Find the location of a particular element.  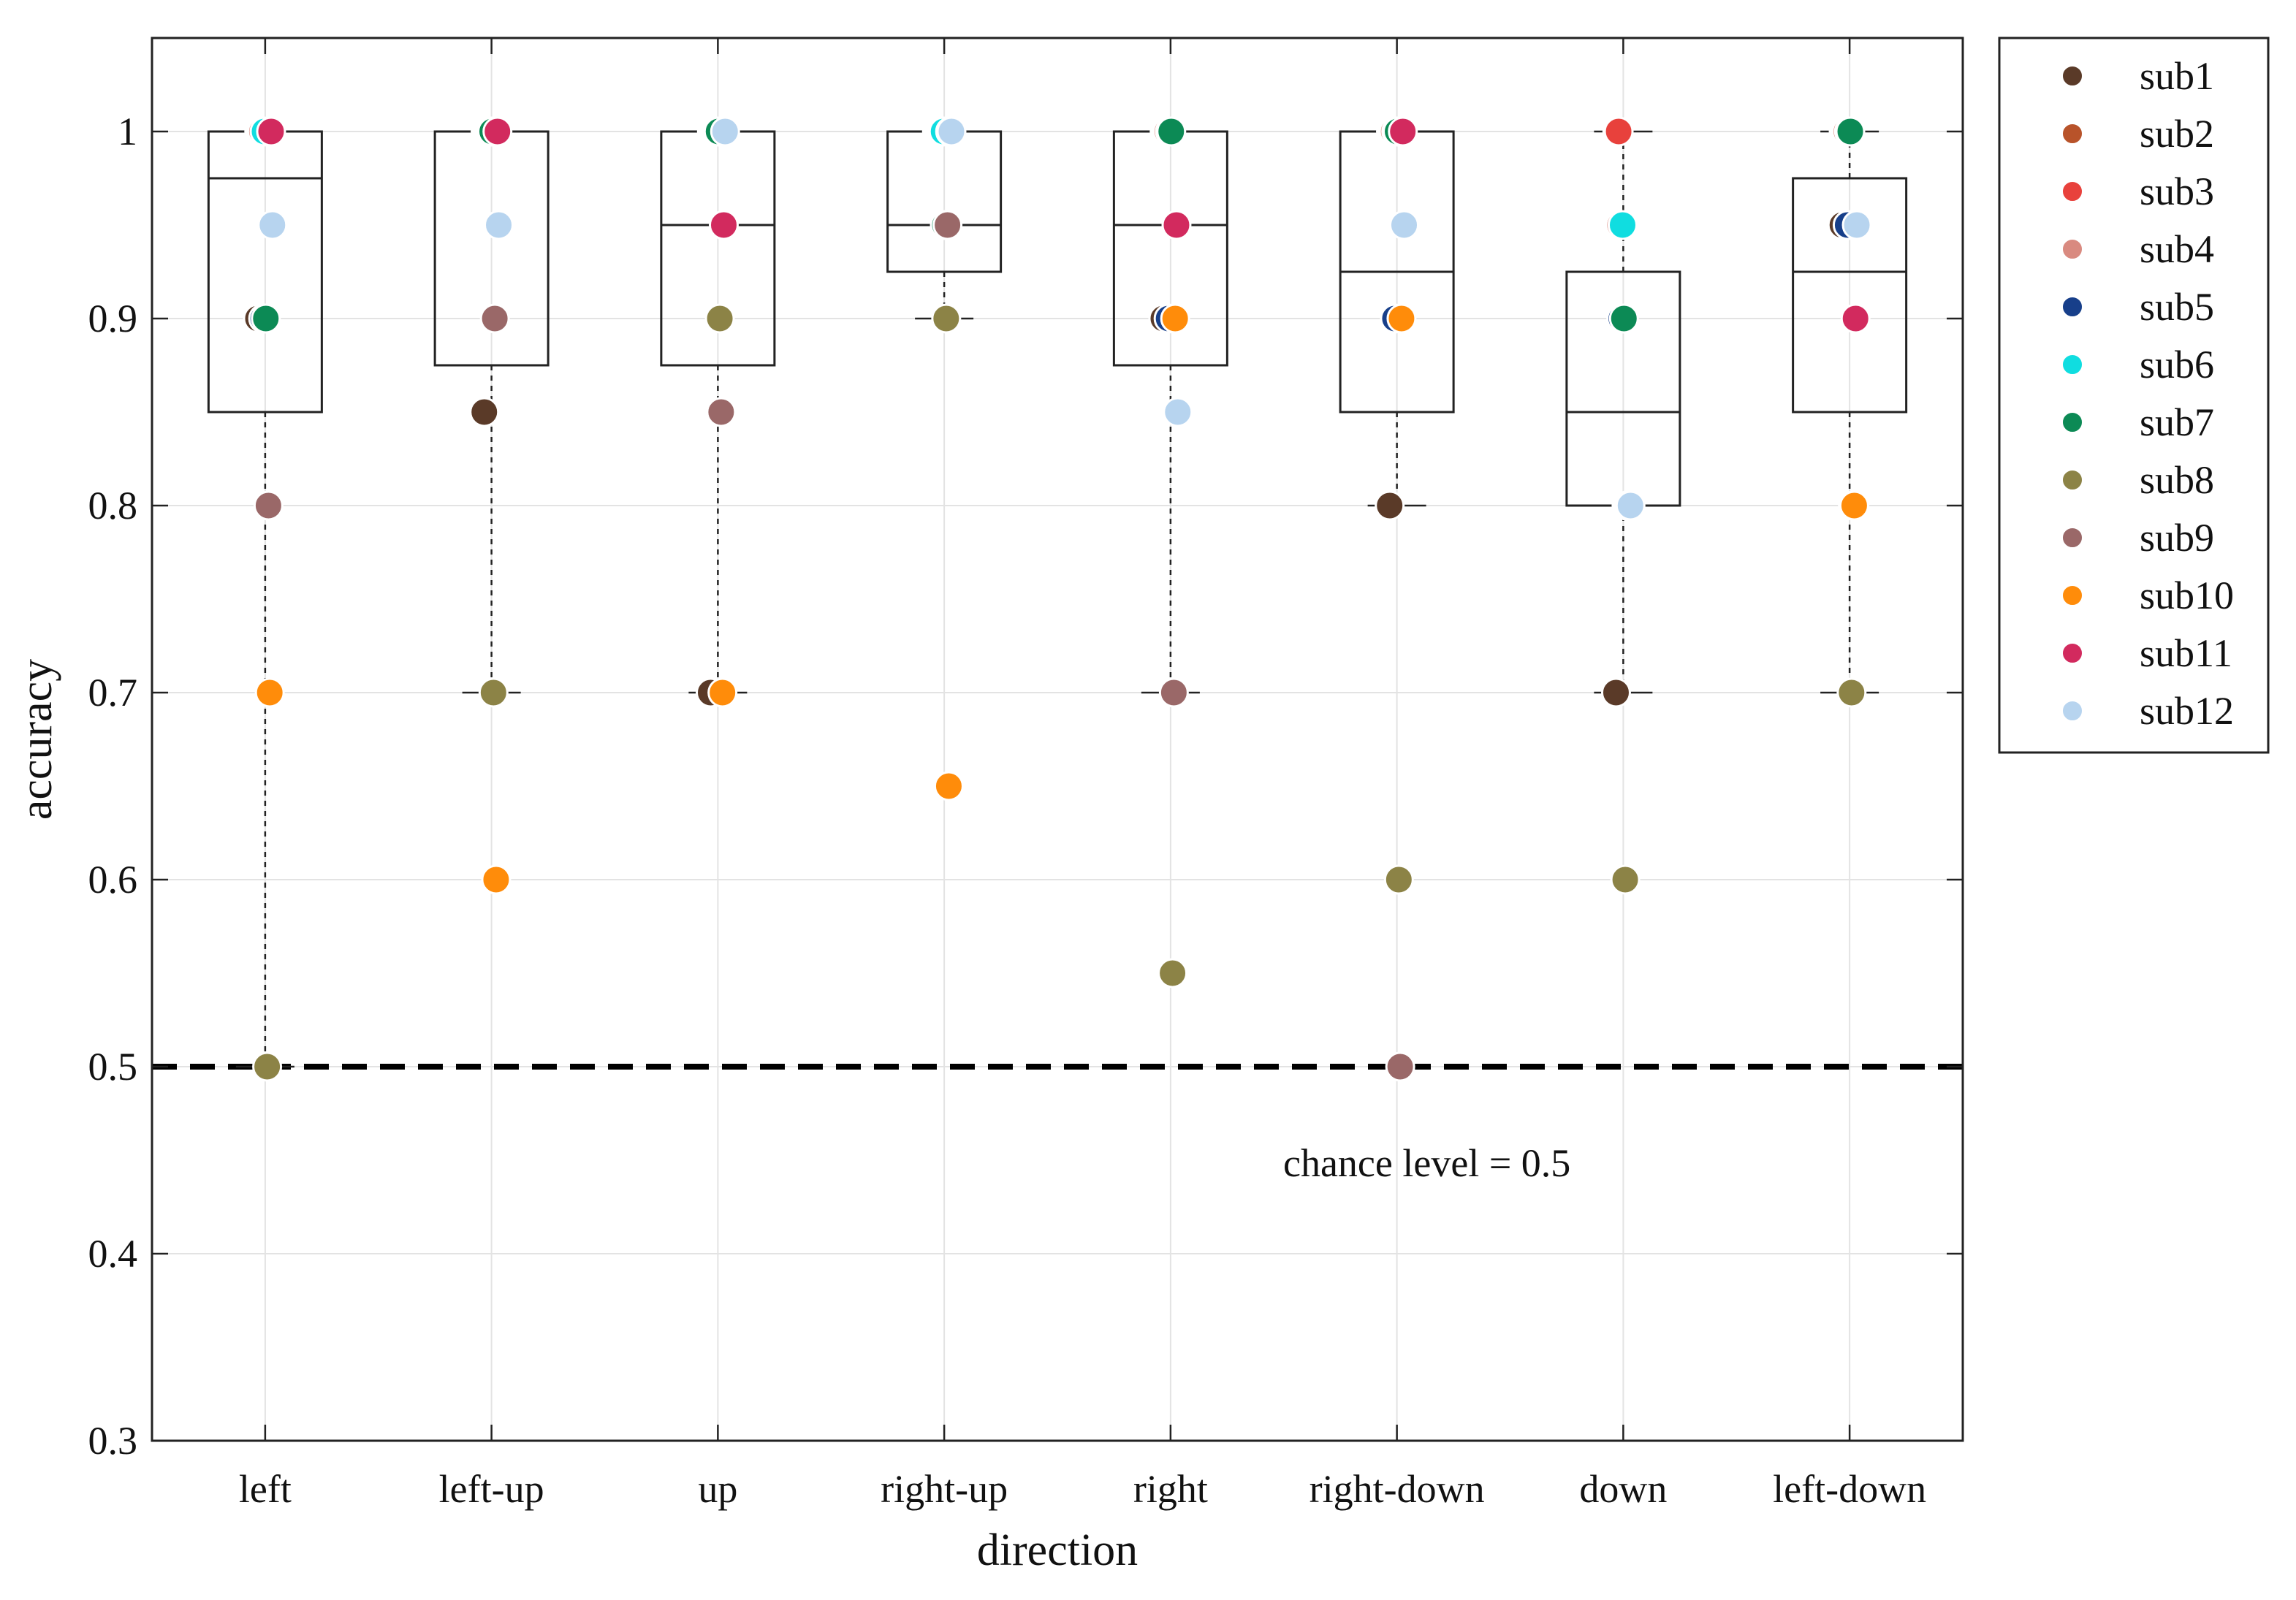

point-sub12-right-up is located at coordinates (951, 131).